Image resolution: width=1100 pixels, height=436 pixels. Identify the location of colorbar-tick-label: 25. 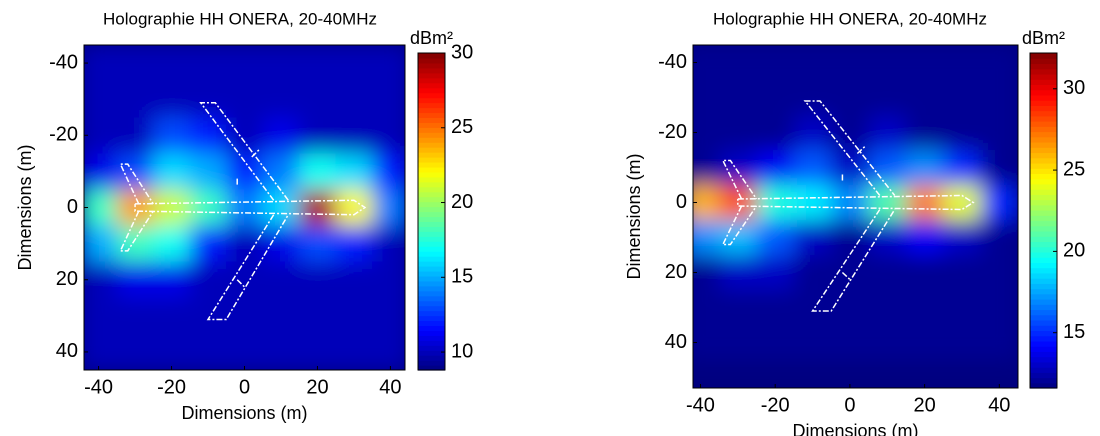
(462, 127).